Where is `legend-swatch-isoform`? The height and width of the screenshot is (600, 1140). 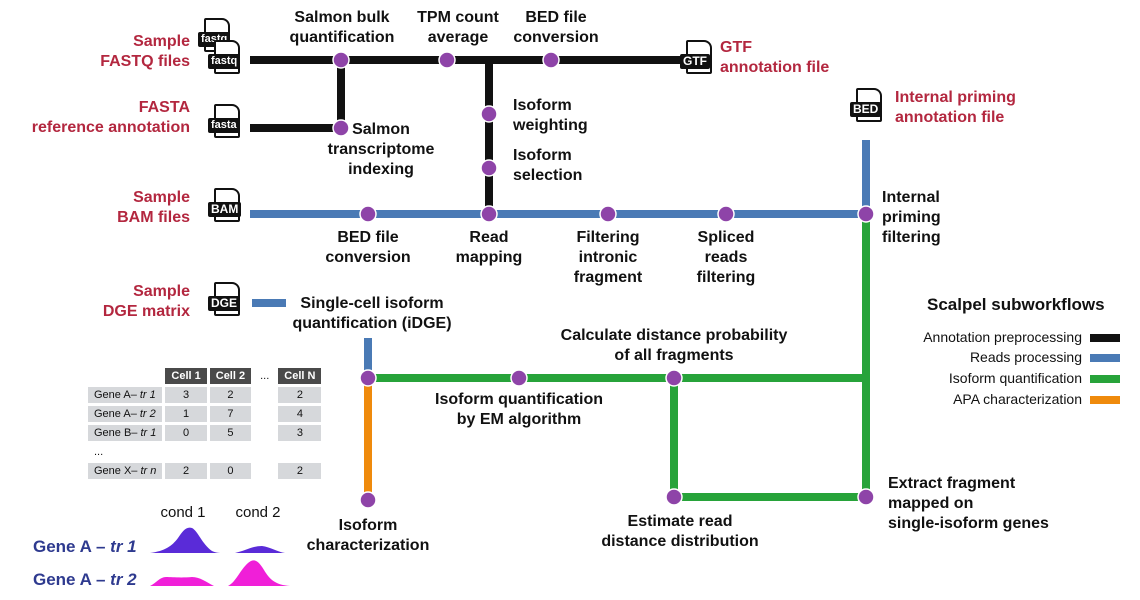 legend-swatch-isoform is located at coordinates (1105, 379).